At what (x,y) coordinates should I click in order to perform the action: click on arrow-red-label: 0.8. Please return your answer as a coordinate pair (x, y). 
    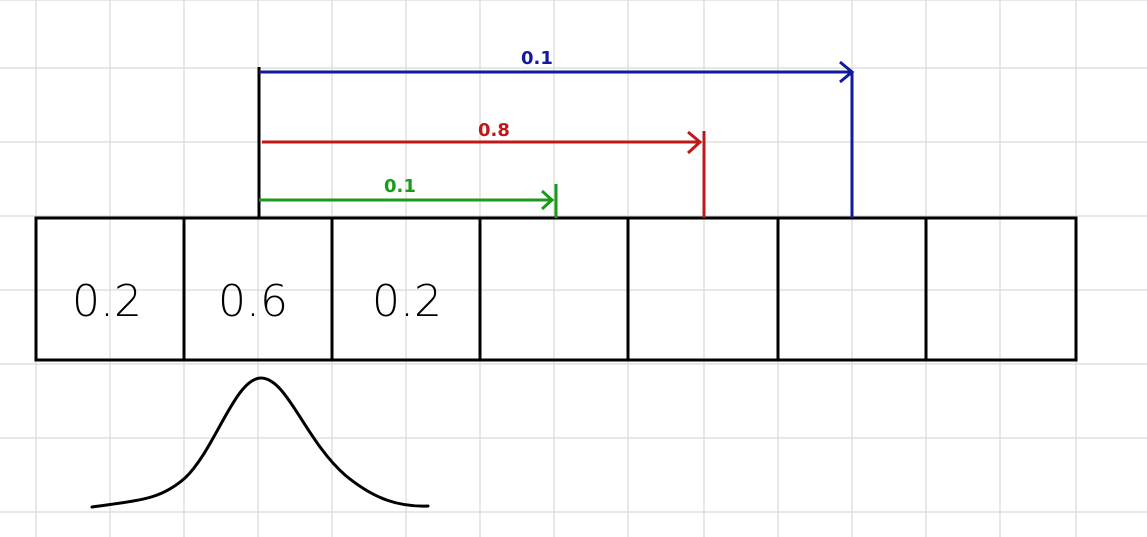
    Looking at the image, I should click on (494, 130).